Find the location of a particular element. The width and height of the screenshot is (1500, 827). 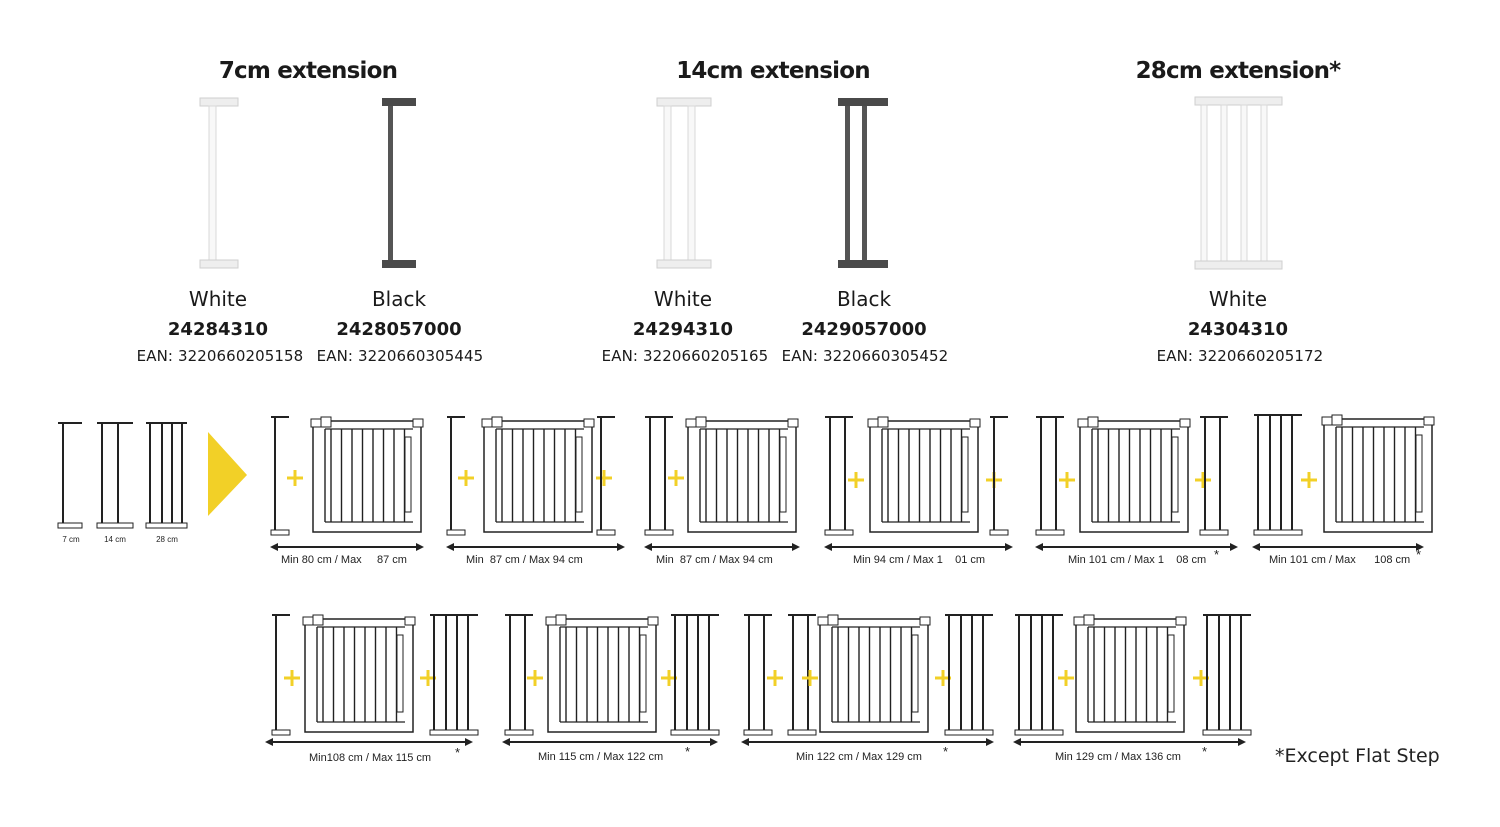

extension-14cm-white-image is located at coordinates (684, 183).